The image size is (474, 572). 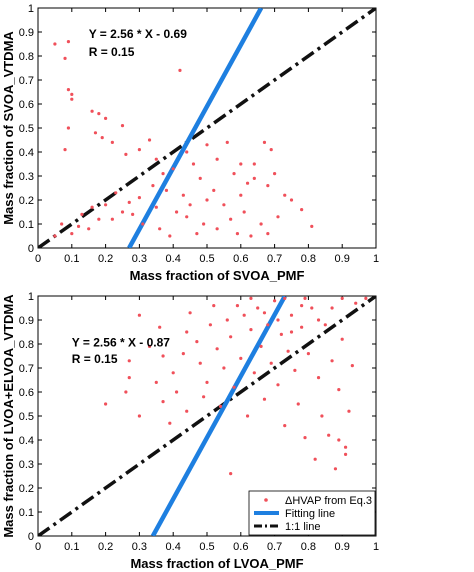 I want to click on legend-entry: ΔHVAP from Eq.3, so click(x=328, y=501).